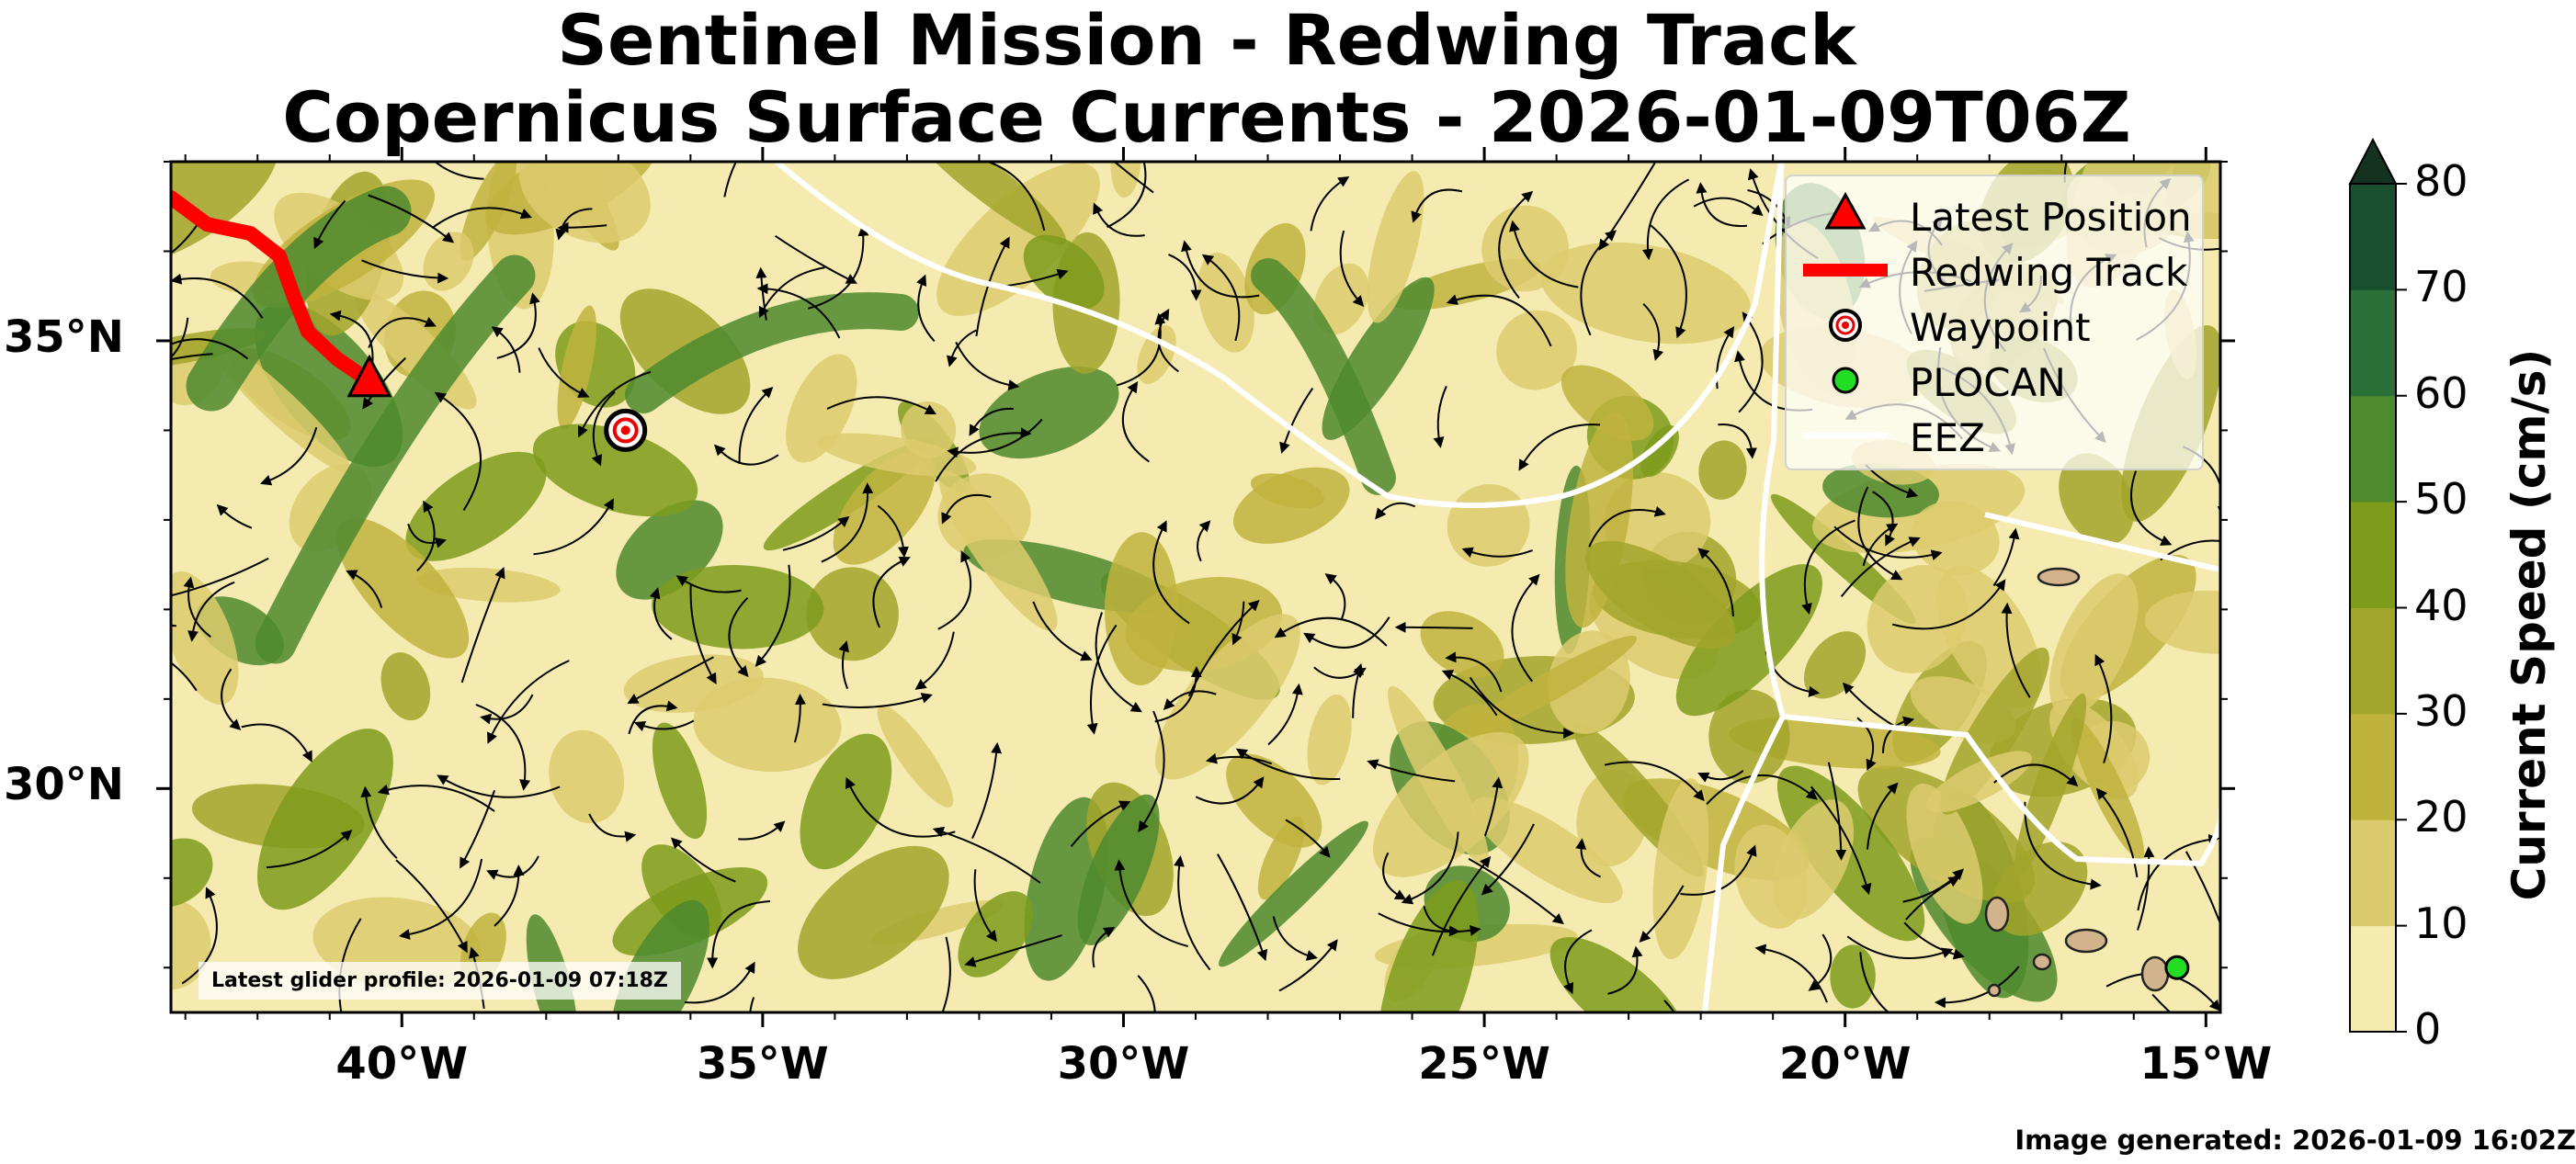 The height and width of the screenshot is (1164, 2576). I want to click on legend-label: Redwing Track, so click(2049, 272).